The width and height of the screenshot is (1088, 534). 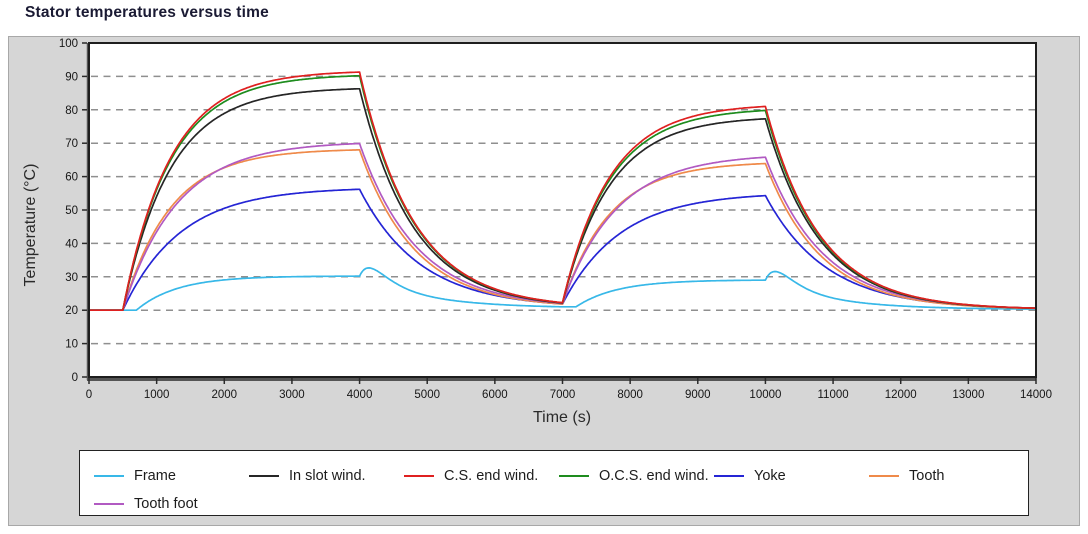 What do you see at coordinates (89, 395) in the screenshot?
I see `x-tick-label-0: 0` at bounding box center [89, 395].